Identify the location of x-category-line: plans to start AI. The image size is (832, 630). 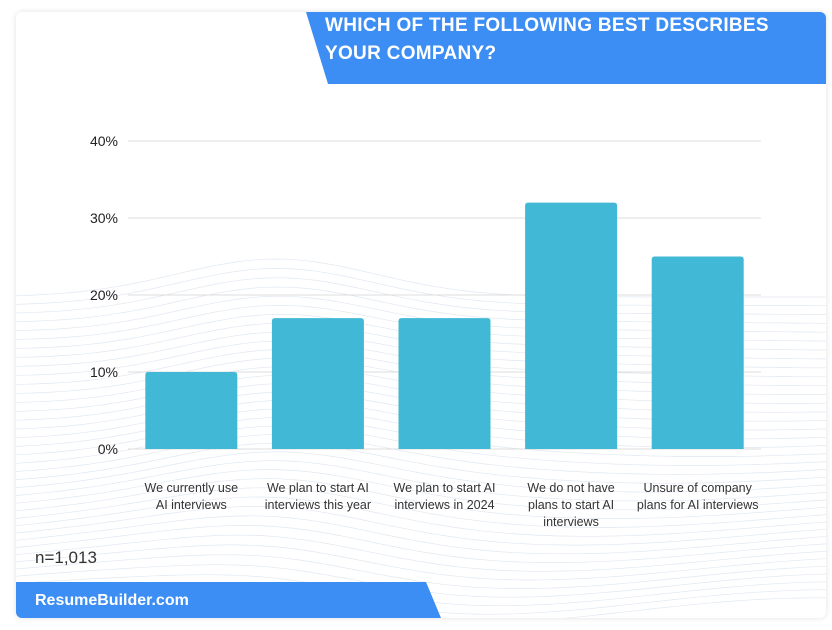
(571, 505).